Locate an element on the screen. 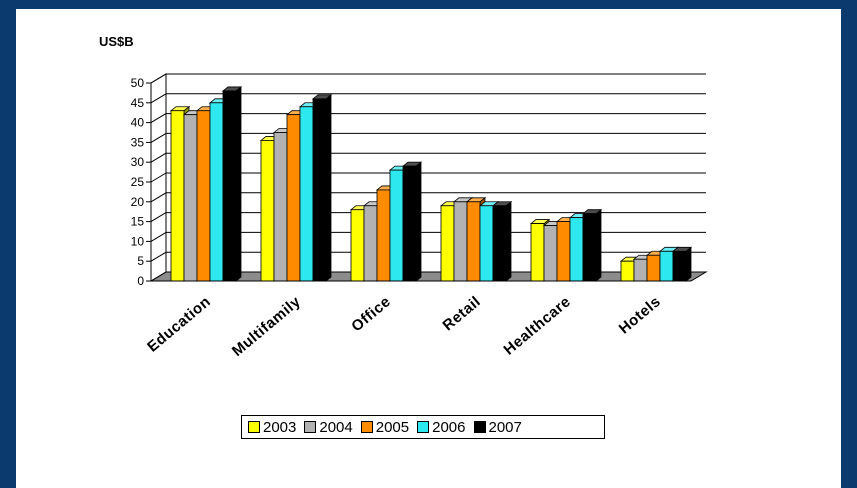 The height and width of the screenshot is (488, 857). bar-retail-2006 is located at coordinates (486, 243).